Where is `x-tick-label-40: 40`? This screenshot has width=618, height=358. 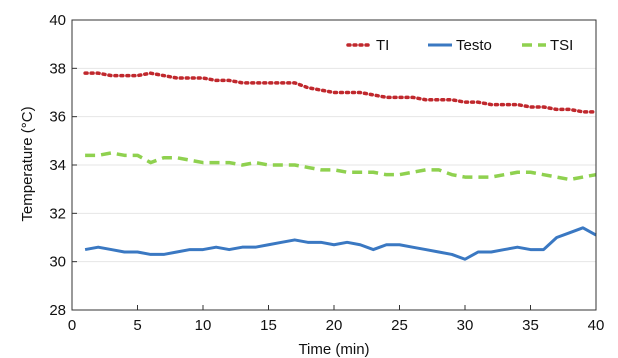
x-tick-label-40: 40 is located at coordinates (596, 325).